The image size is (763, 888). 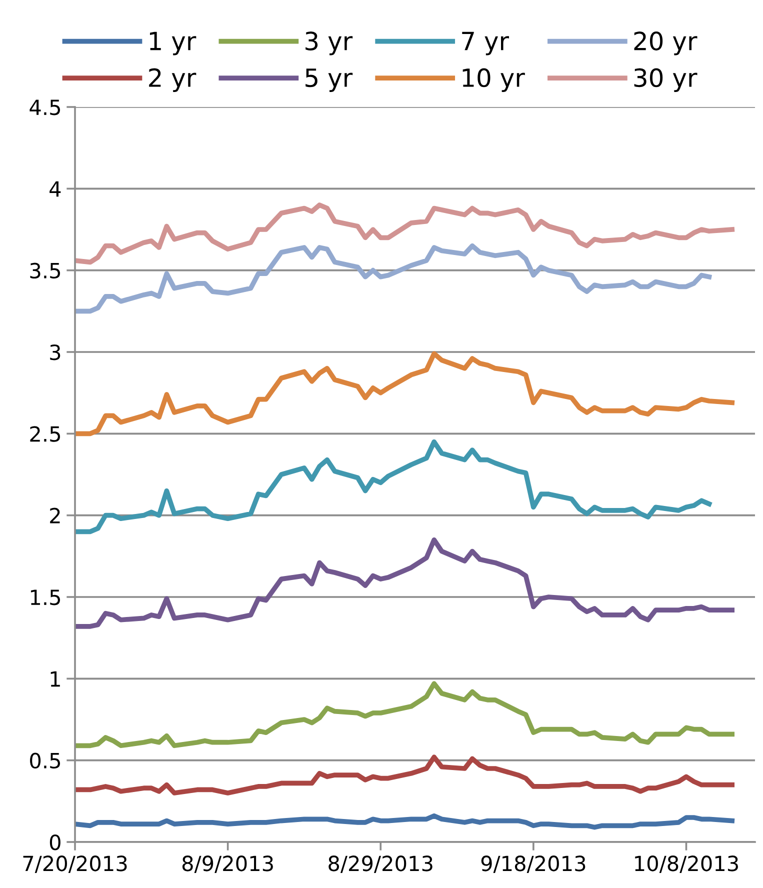 I want to click on x-tick-label: 7/20/2013, so click(x=75, y=864).